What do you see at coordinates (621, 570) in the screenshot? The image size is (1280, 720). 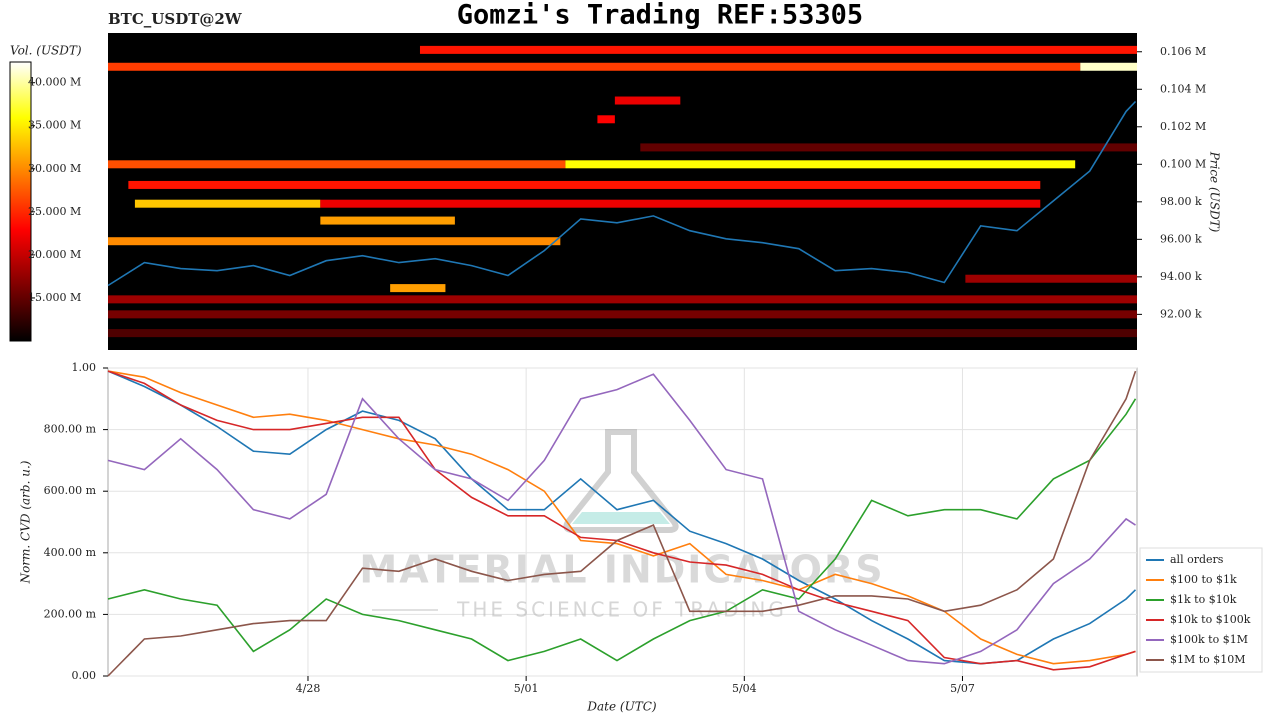 I see `watermark-title: MATERIAL INDICATORS` at bounding box center [621, 570].